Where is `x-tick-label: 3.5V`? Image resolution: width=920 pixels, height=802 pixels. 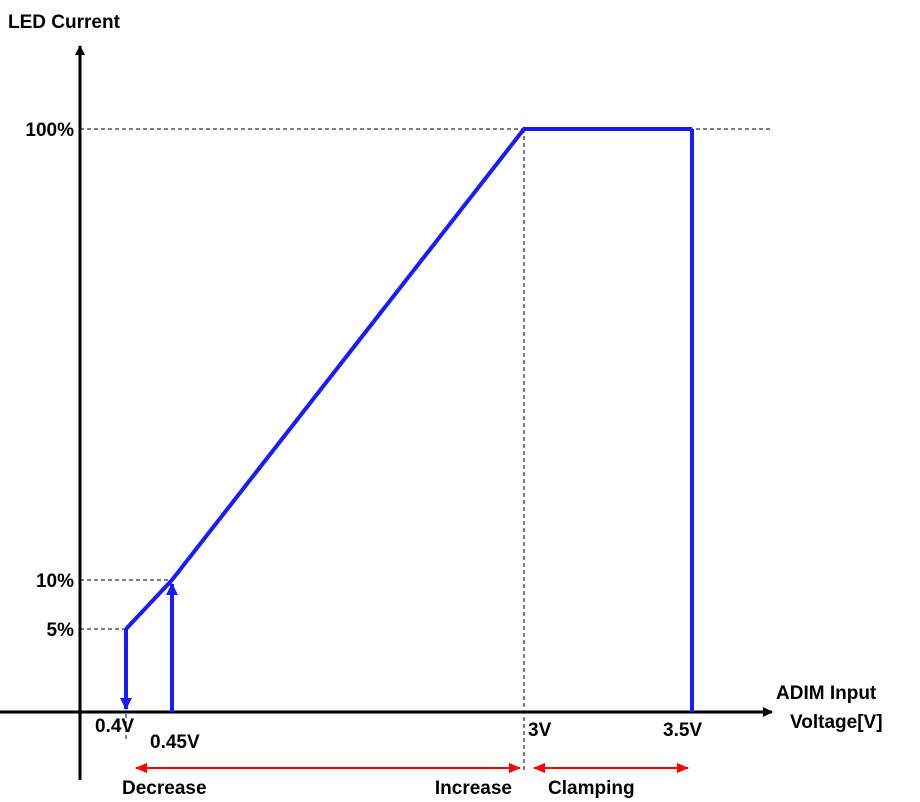
x-tick-label: 3.5V is located at coordinates (682, 730).